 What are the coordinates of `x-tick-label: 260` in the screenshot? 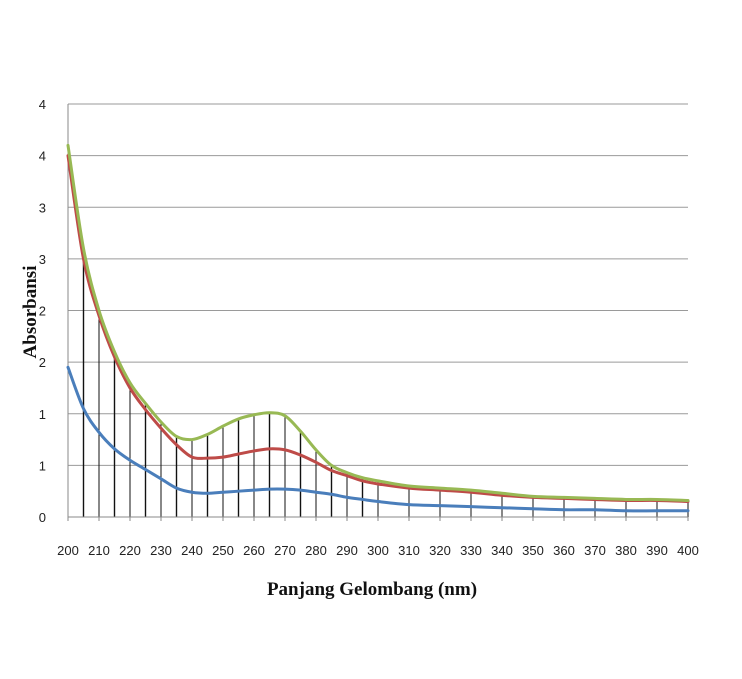 It's located at (254, 550).